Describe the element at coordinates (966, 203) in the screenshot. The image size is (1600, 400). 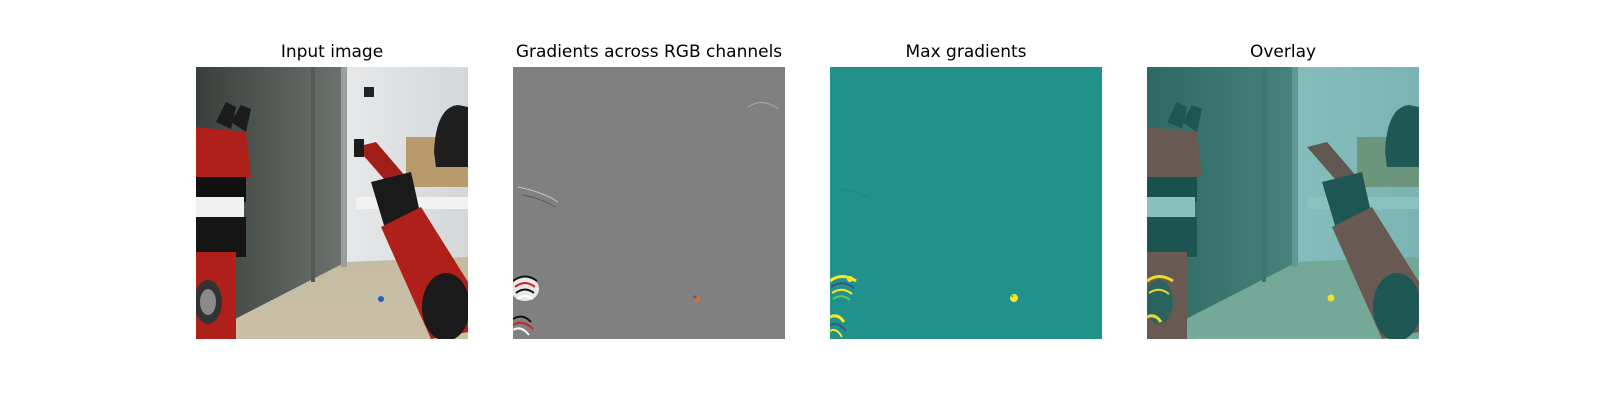
I see `max-gradients-image` at that location.